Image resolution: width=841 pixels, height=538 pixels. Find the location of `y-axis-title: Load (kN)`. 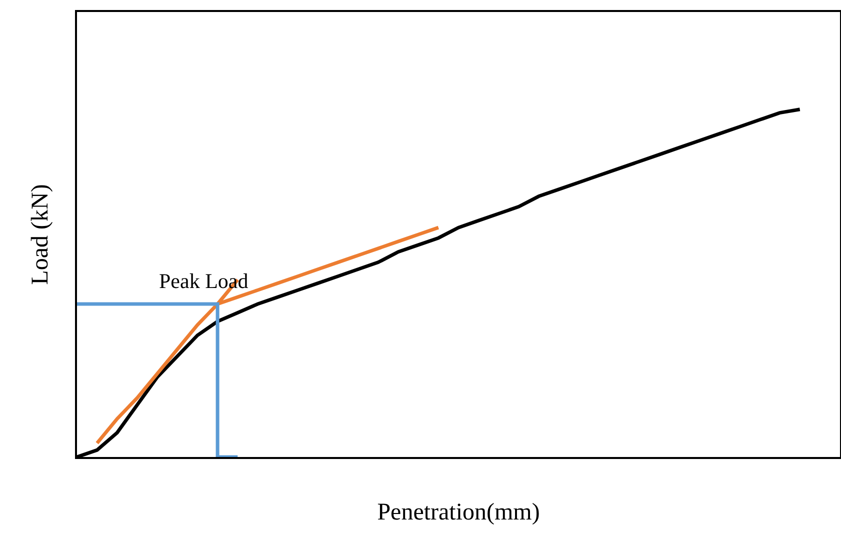

y-axis-title: Load (kN) is located at coordinates (41, 234).